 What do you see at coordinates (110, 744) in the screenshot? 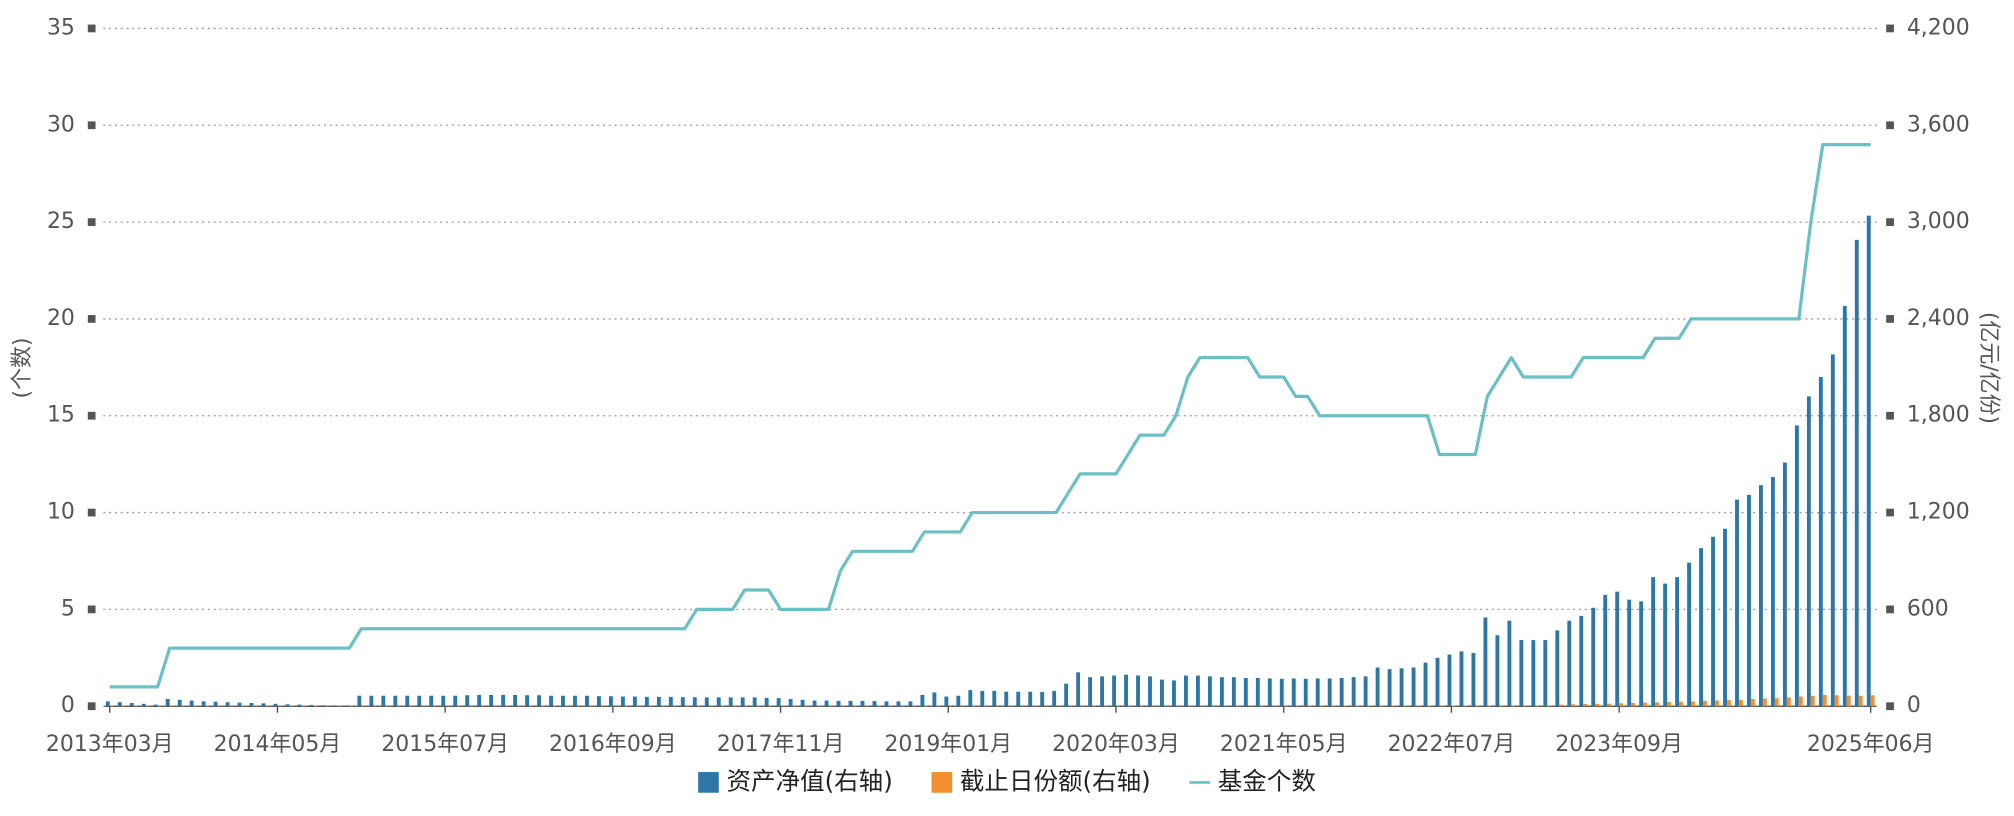
I see `x-tick-label: 2013年03月` at bounding box center [110, 744].